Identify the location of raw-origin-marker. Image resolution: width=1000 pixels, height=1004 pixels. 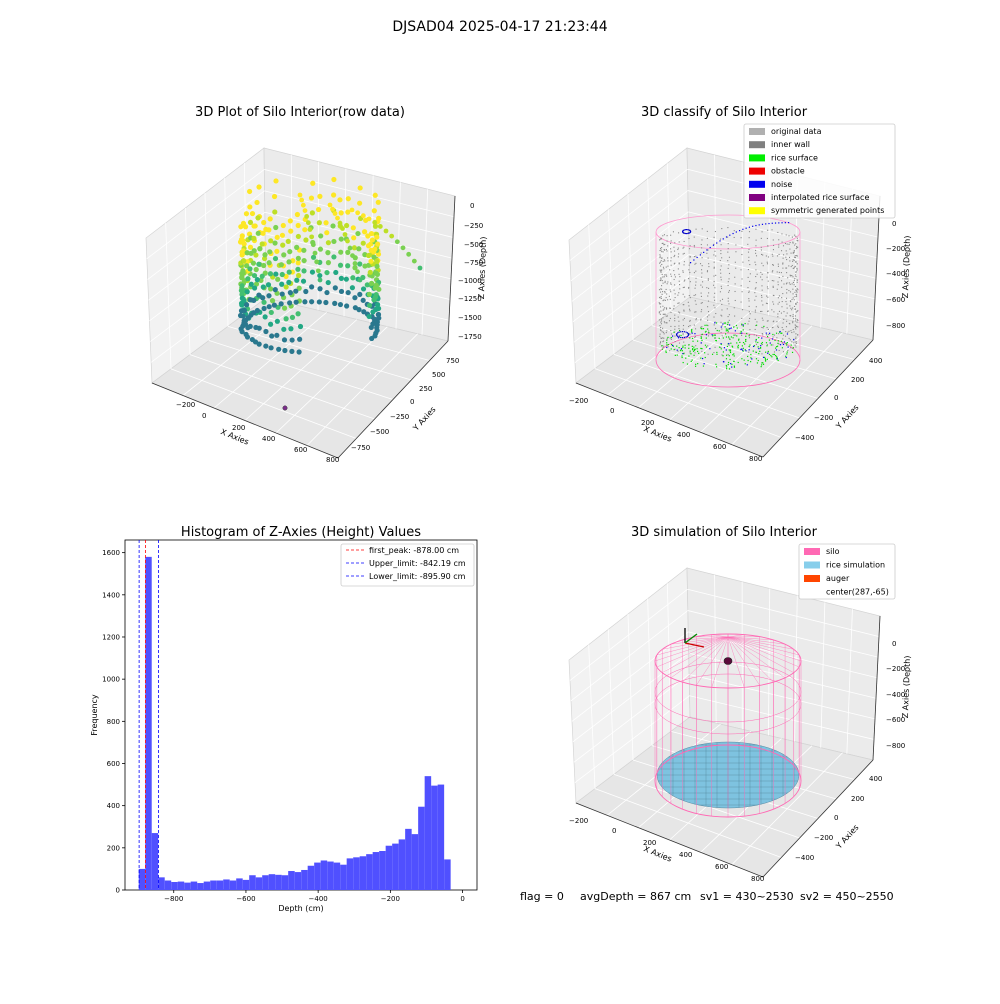
(285, 408).